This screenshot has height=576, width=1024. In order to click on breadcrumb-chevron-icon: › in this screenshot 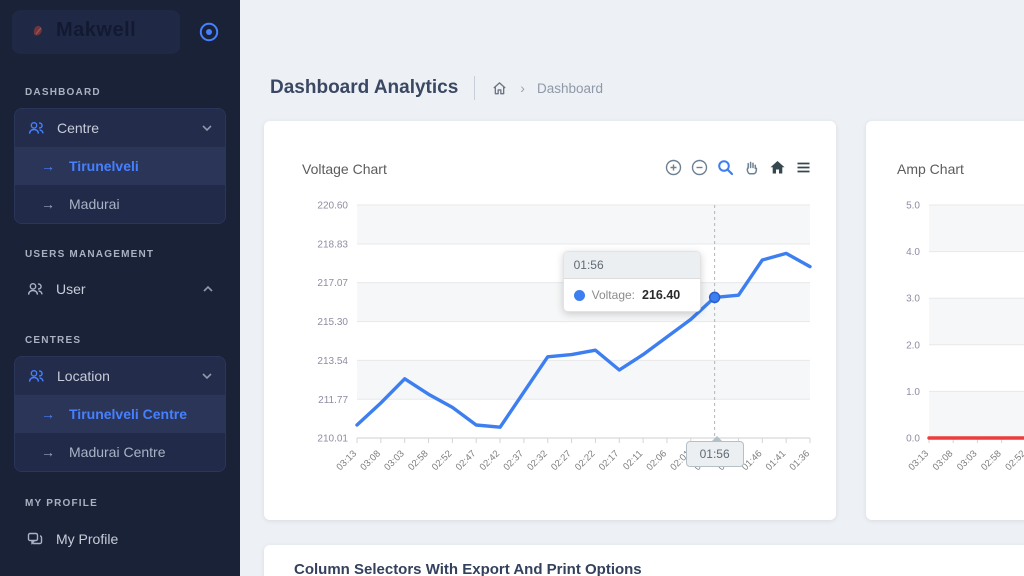, I will do `click(522, 88)`.